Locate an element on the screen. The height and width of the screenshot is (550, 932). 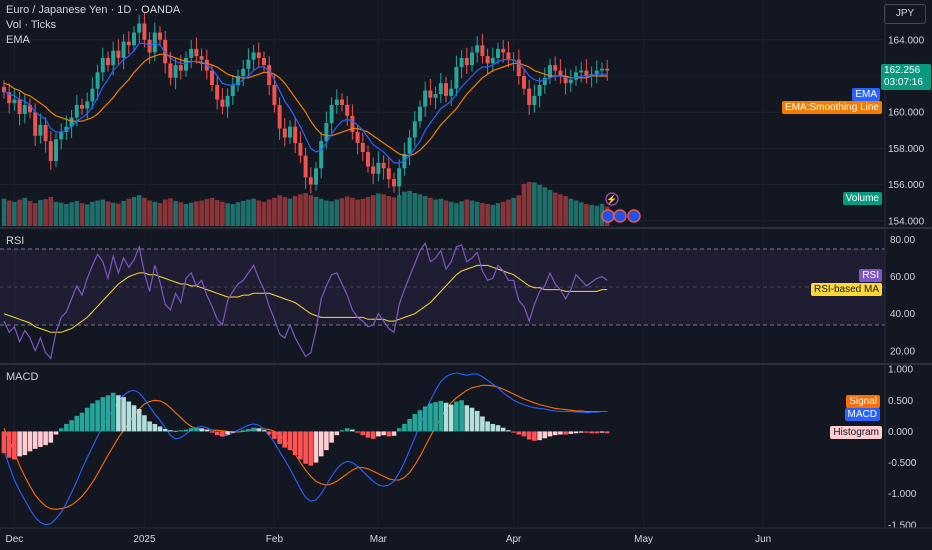
ema-line is located at coordinates (305, 103).